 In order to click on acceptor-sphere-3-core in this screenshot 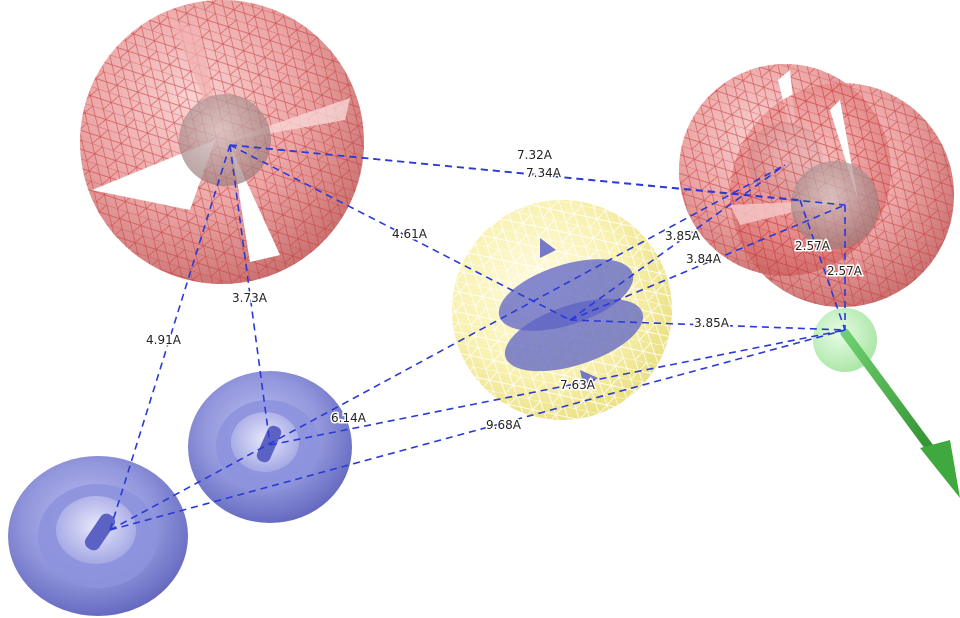, I will do `click(835, 205)`.